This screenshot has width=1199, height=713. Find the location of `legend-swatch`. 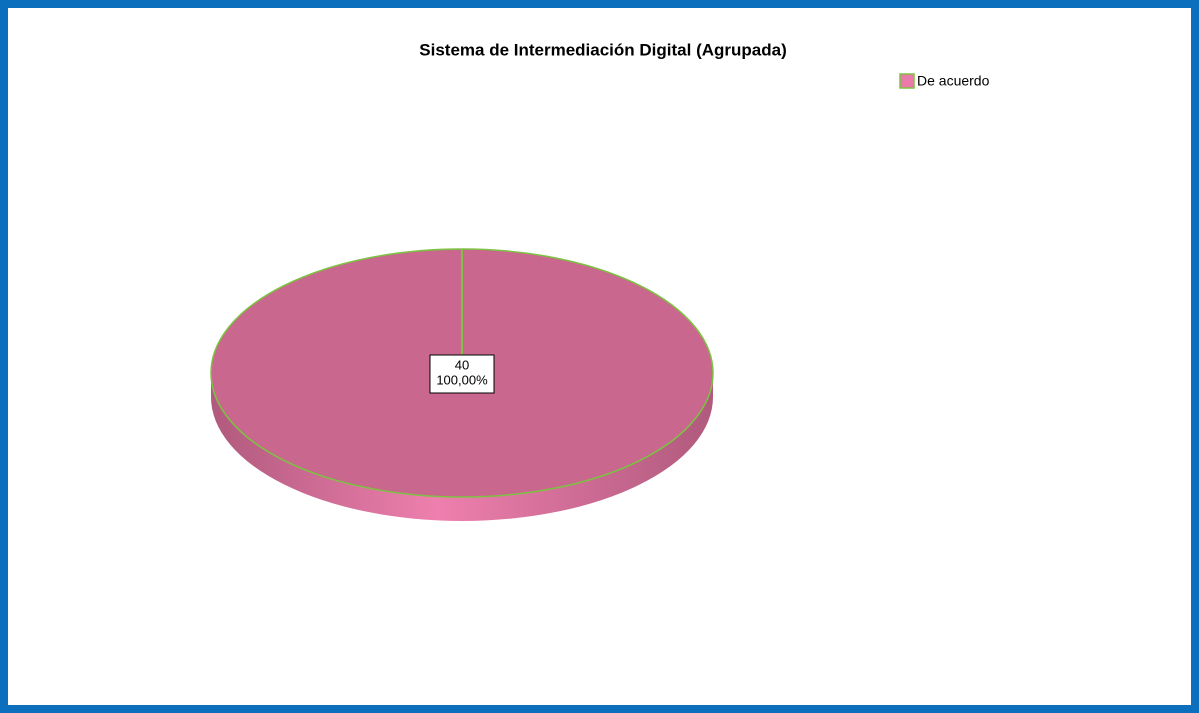

legend-swatch is located at coordinates (907, 81).